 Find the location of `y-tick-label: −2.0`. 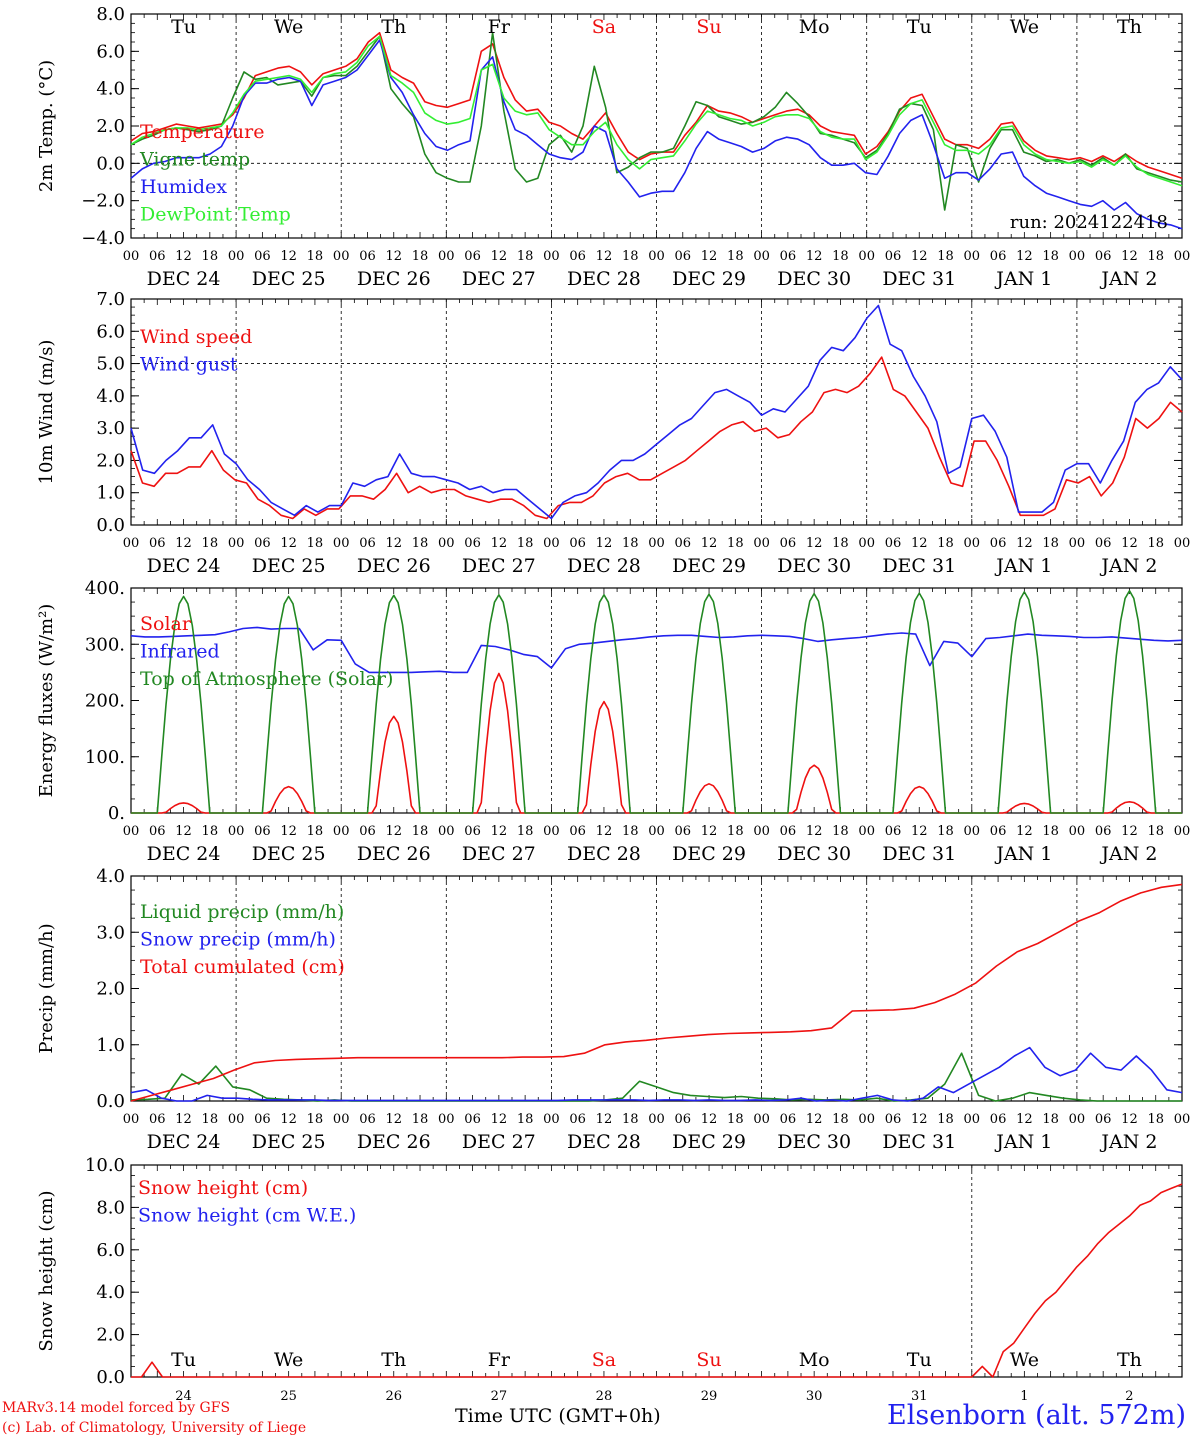

y-tick-label: −2.0 is located at coordinates (103, 201).